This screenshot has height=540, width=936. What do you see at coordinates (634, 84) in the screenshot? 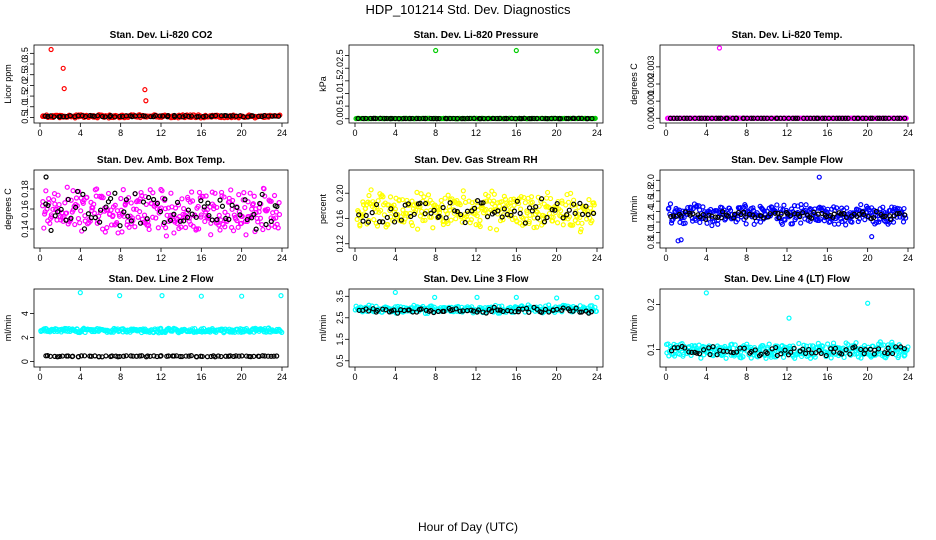
I see `y-axis-label: degrees C` at bounding box center [634, 84].